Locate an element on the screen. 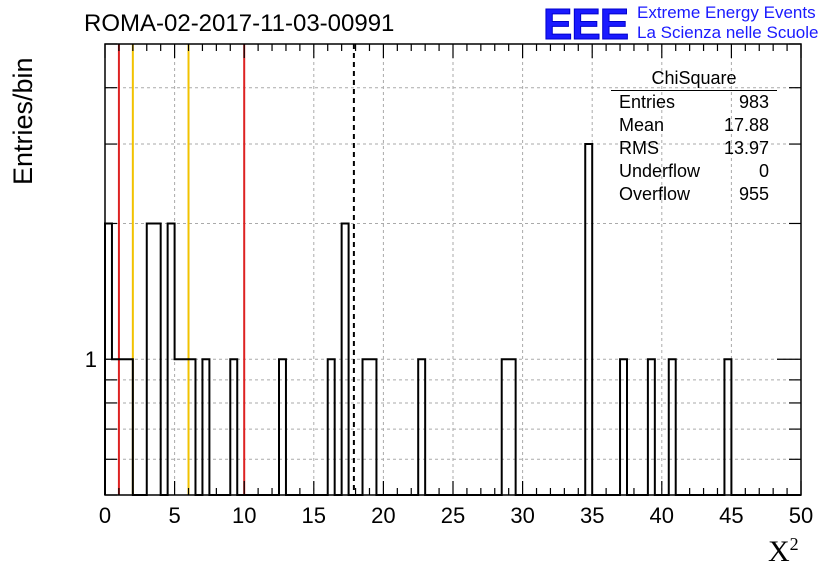 Image resolution: width=836 pixels, height=572 pixels. stats-key: Entries is located at coordinates (647, 102).